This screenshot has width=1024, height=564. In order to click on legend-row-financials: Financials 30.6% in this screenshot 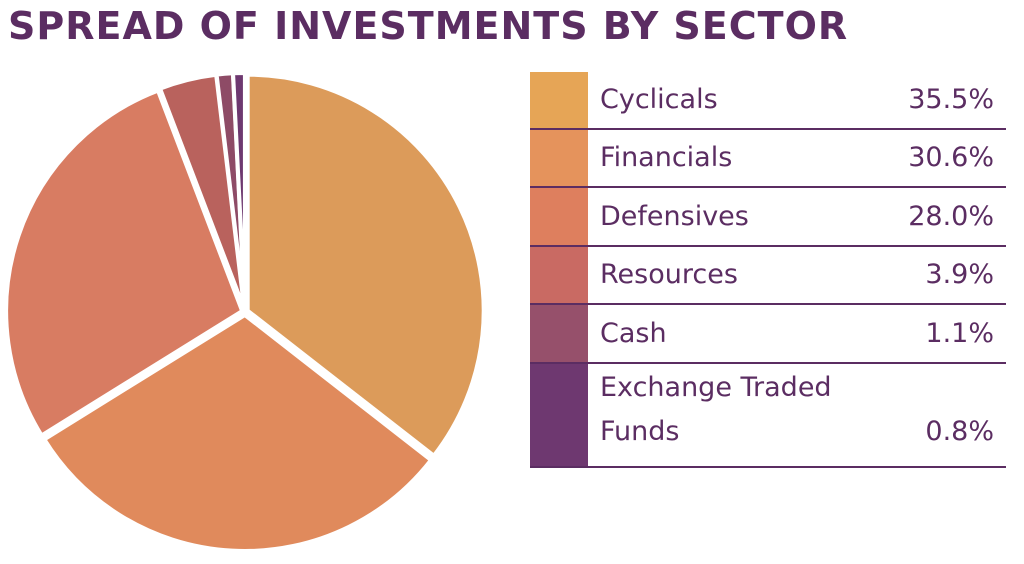, I will do `click(768, 159)`.